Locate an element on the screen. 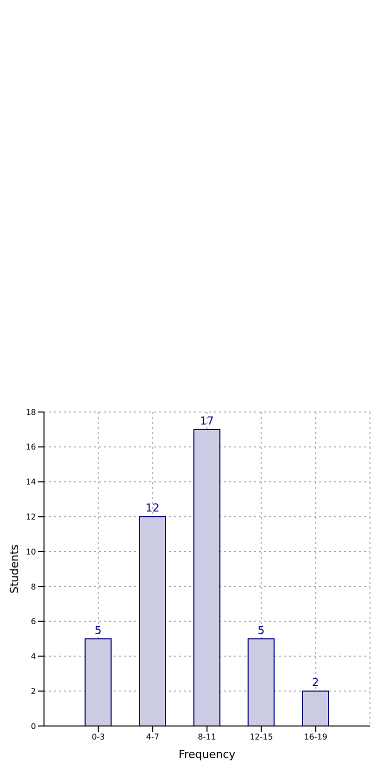 This screenshot has height=780, width=390. y-tick-label: 8 is located at coordinates (33, 587).